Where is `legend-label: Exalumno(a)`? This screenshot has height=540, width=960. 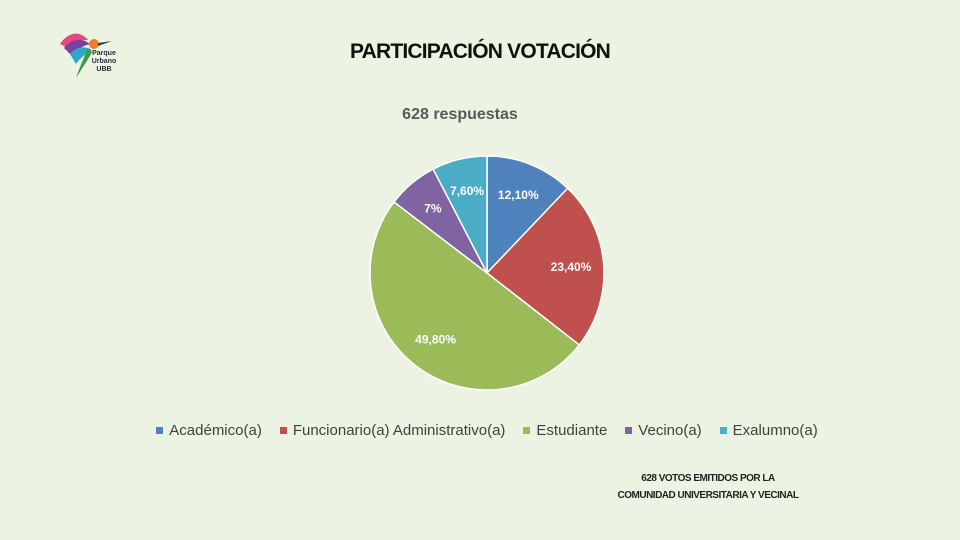
legend-label: Exalumno(a) is located at coordinates (775, 430).